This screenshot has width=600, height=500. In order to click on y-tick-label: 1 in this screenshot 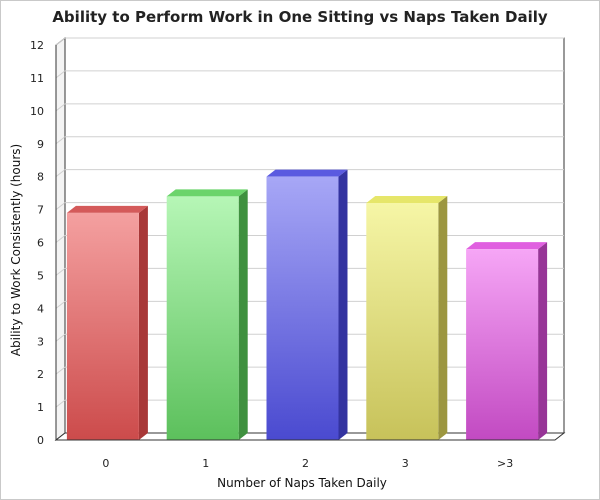, I will do `click(40, 407)`.